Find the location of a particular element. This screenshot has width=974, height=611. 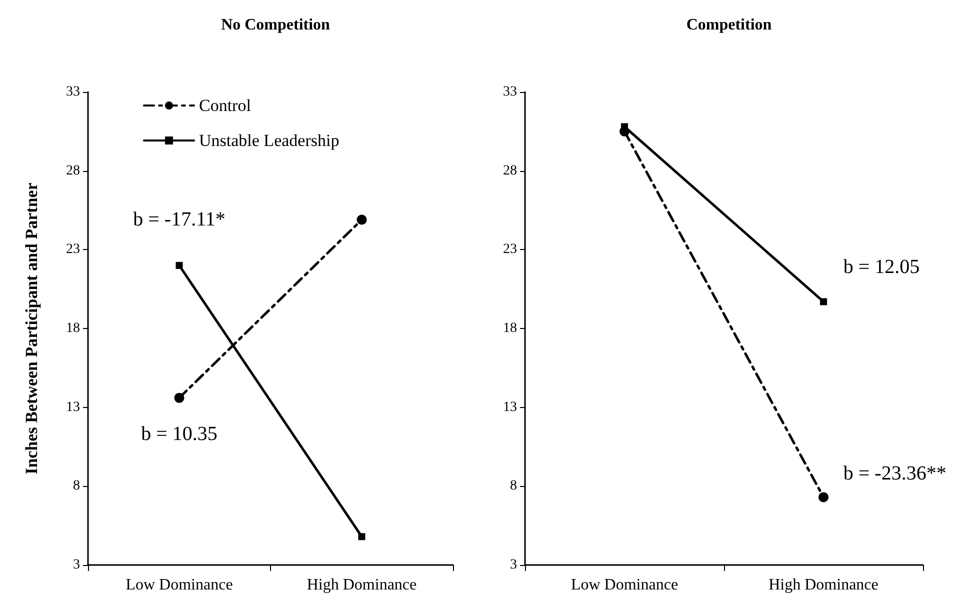

annotation: b = -17.11* is located at coordinates (179, 219).